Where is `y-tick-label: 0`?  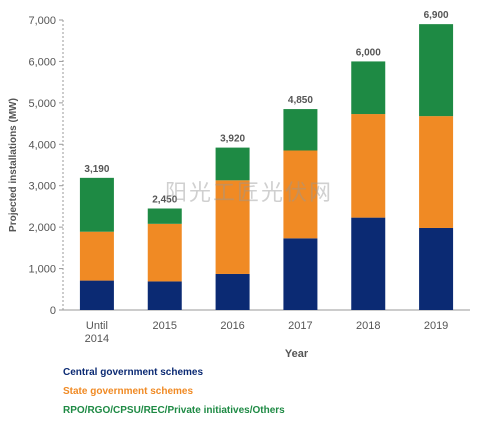 y-tick-label: 0 is located at coordinates (53, 311).